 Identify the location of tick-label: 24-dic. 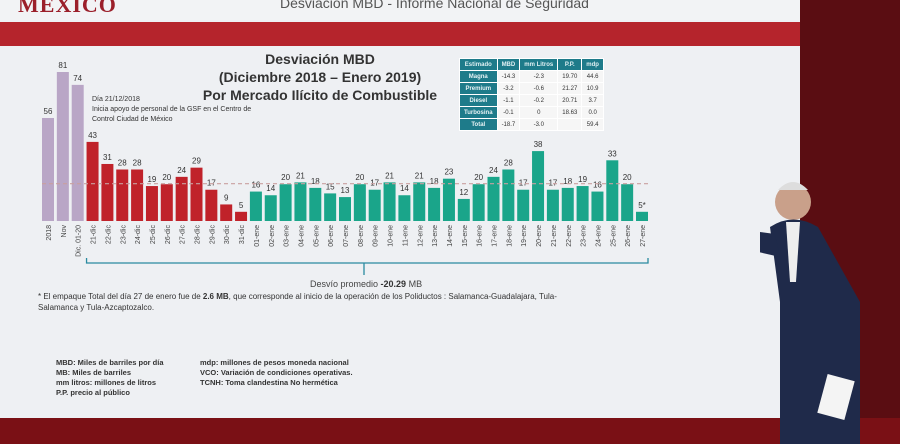
(138, 235).